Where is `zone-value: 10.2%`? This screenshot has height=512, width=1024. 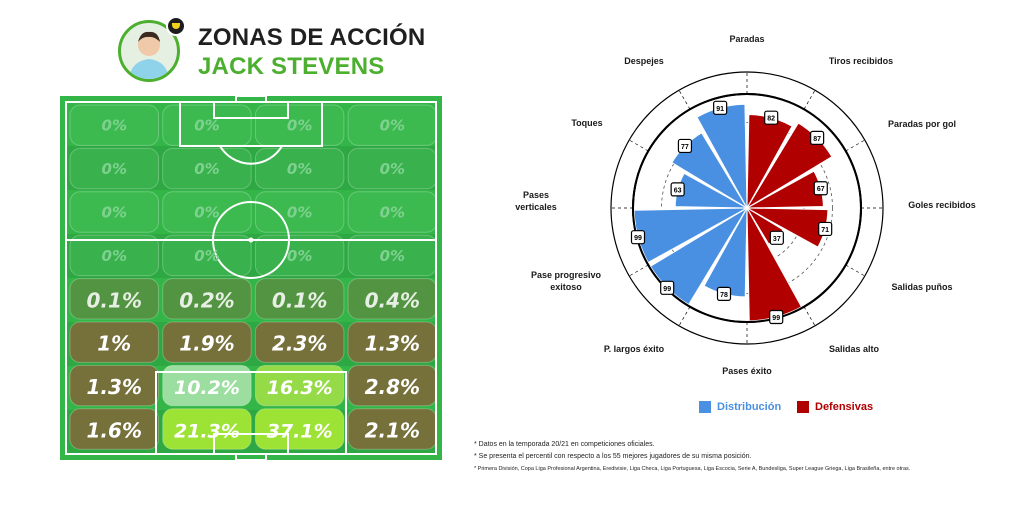
zone-value: 10.2% is located at coordinates (207, 388).